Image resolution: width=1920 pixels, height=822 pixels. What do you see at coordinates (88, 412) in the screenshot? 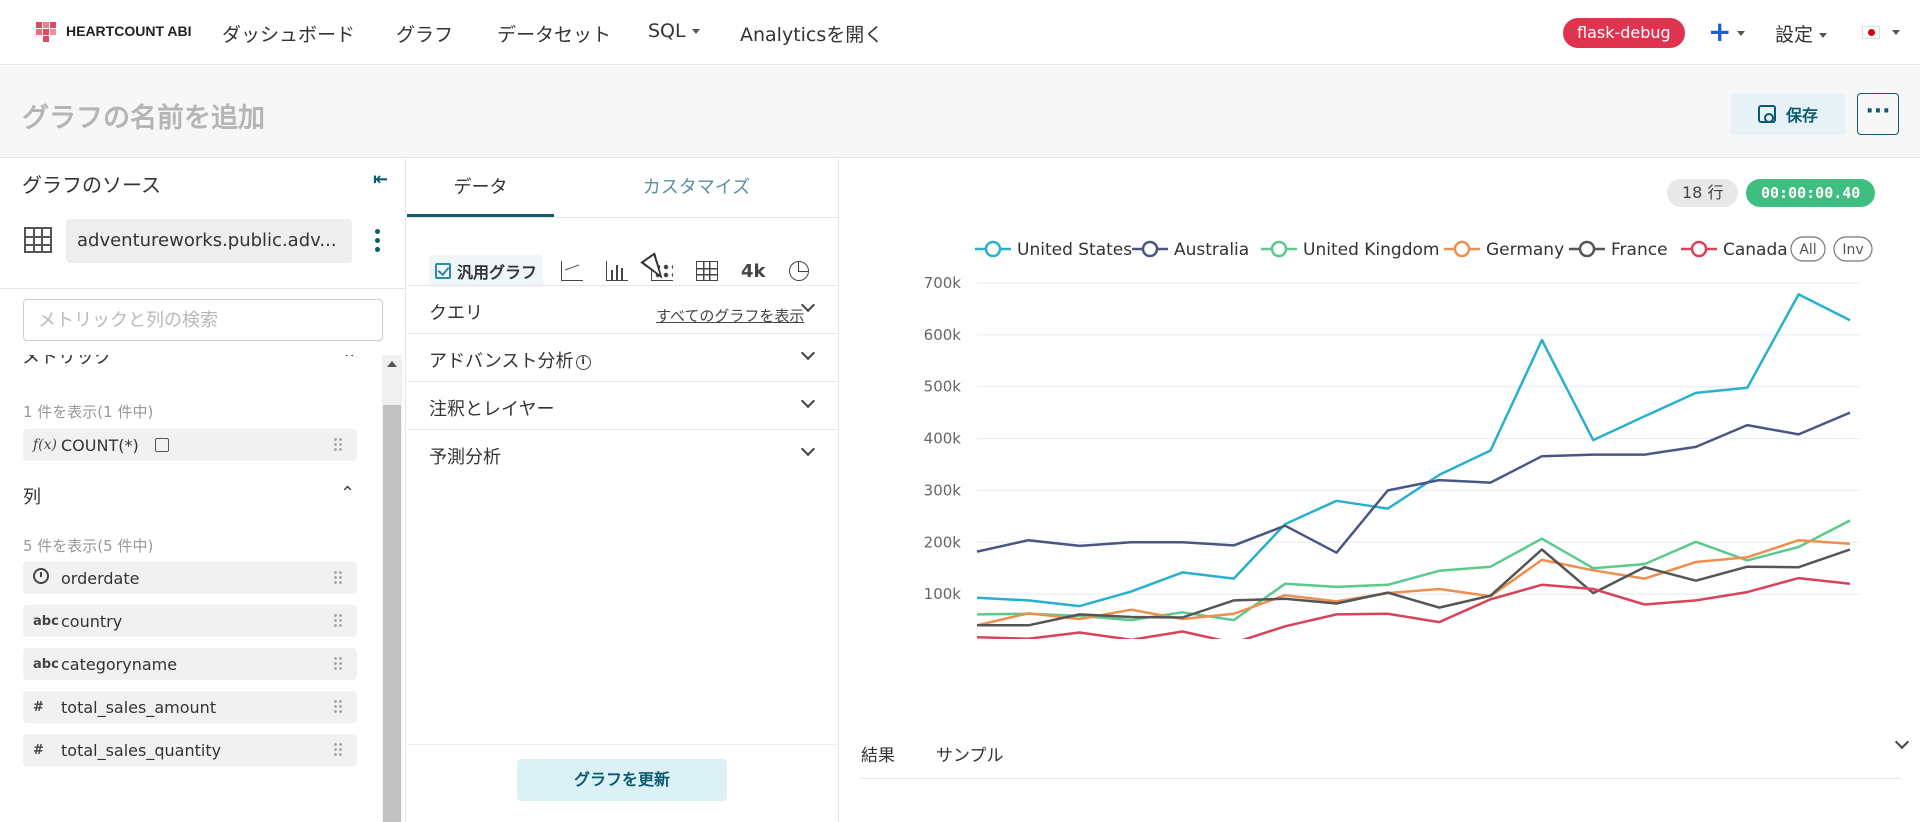
I see `metrics-count: 1 件を表示(1 件中)` at bounding box center [88, 412].